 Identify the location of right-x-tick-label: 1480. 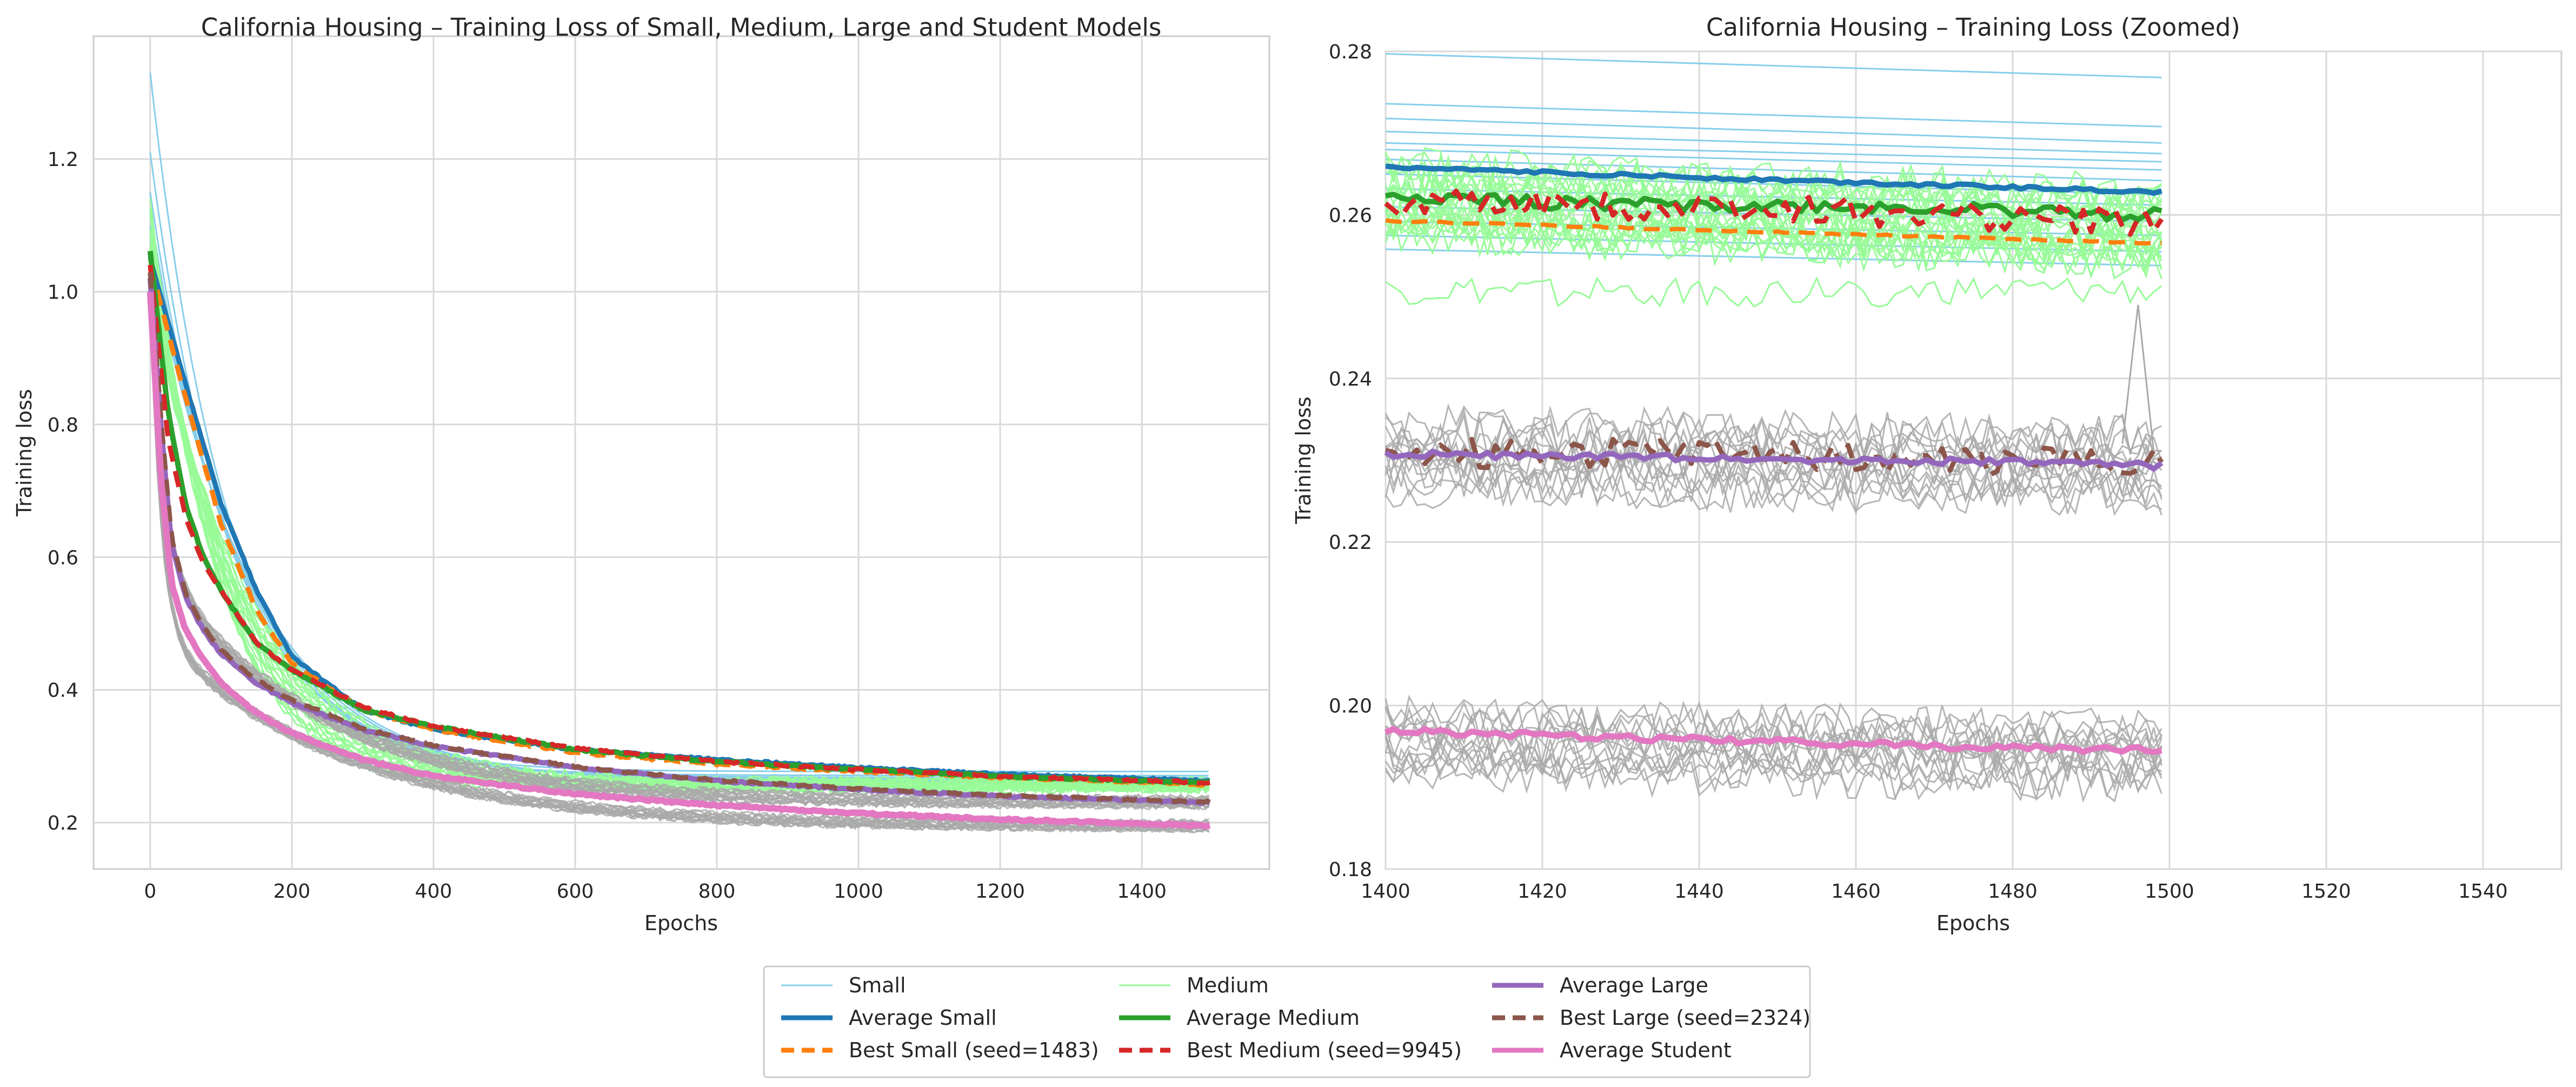
(2013, 891).